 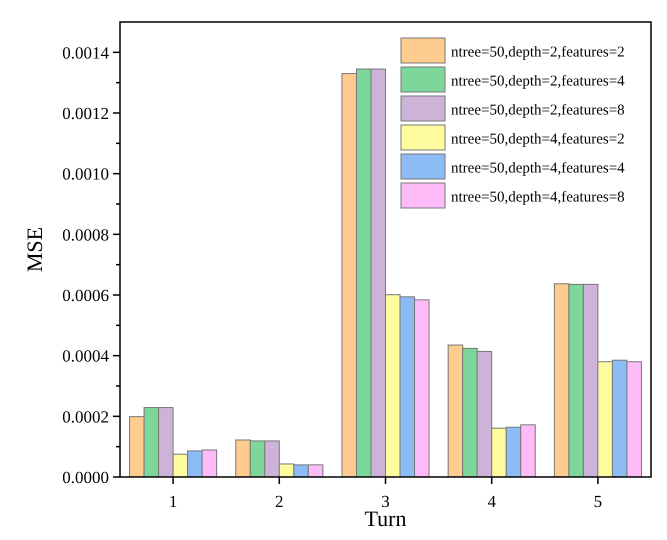 I want to click on legend-label: ntree=50,depth=2,features=2, so click(x=538, y=52).